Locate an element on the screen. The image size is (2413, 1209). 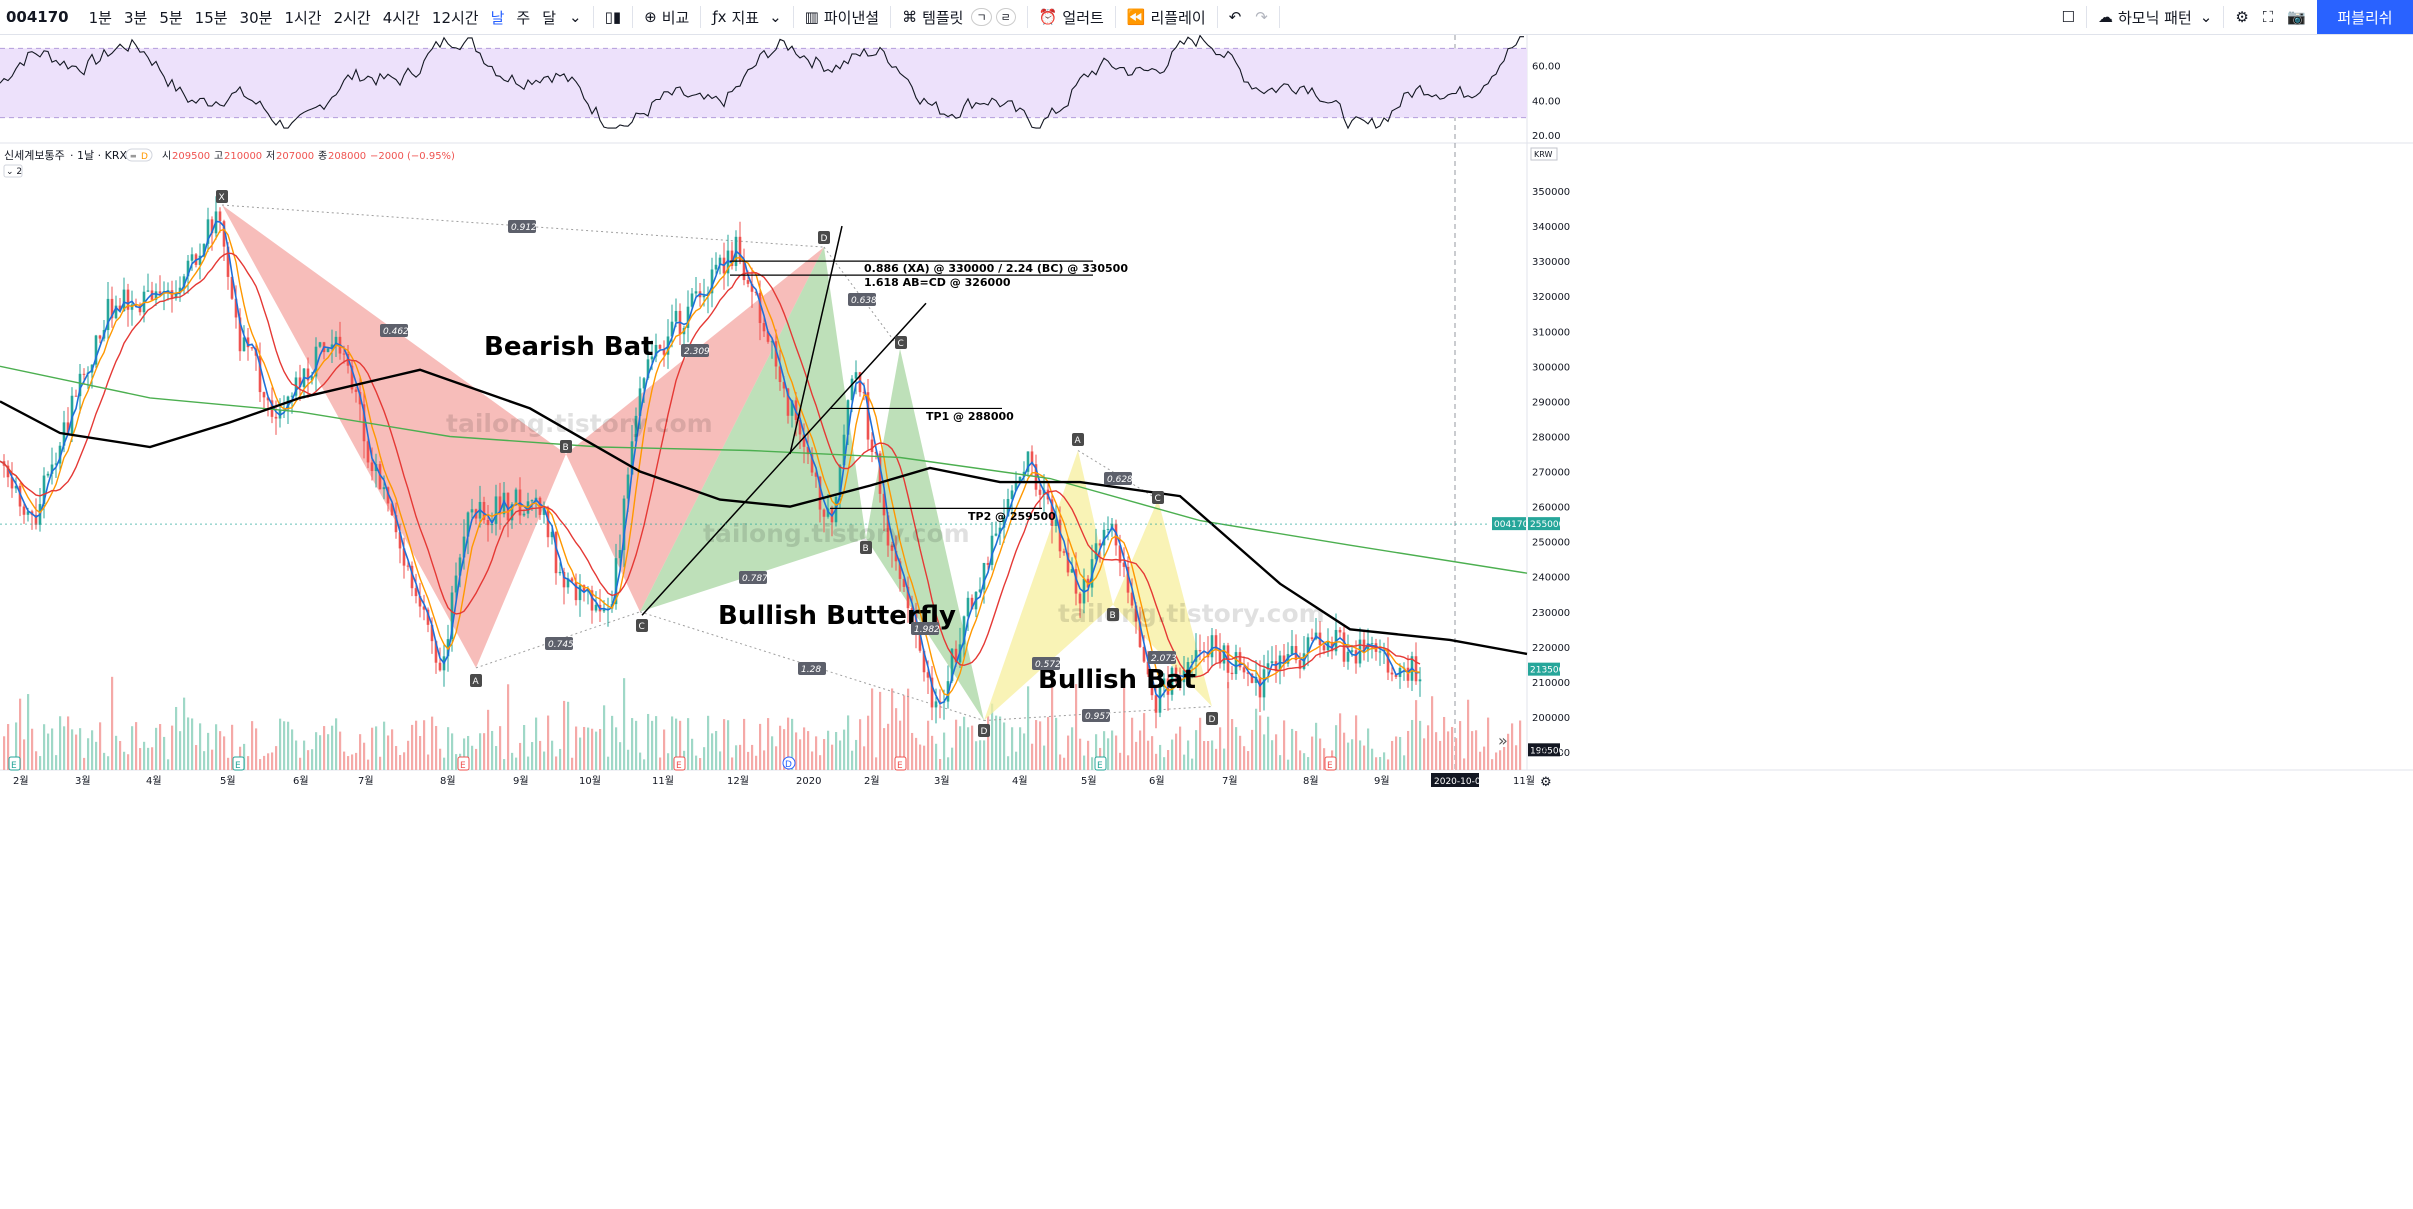
interval-2: 5분 is located at coordinates (171, 17).